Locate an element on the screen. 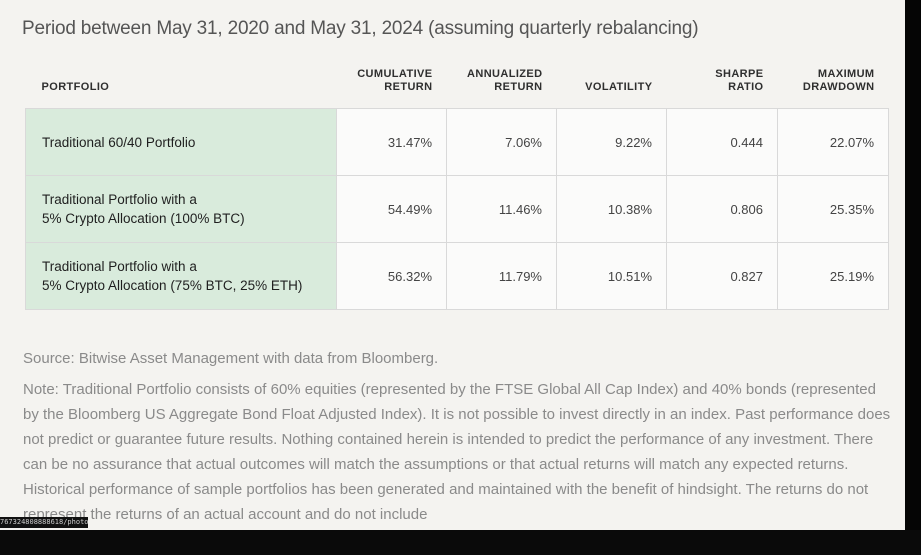 The height and width of the screenshot is (555, 921). screen-edge-right is located at coordinates (913, 277).